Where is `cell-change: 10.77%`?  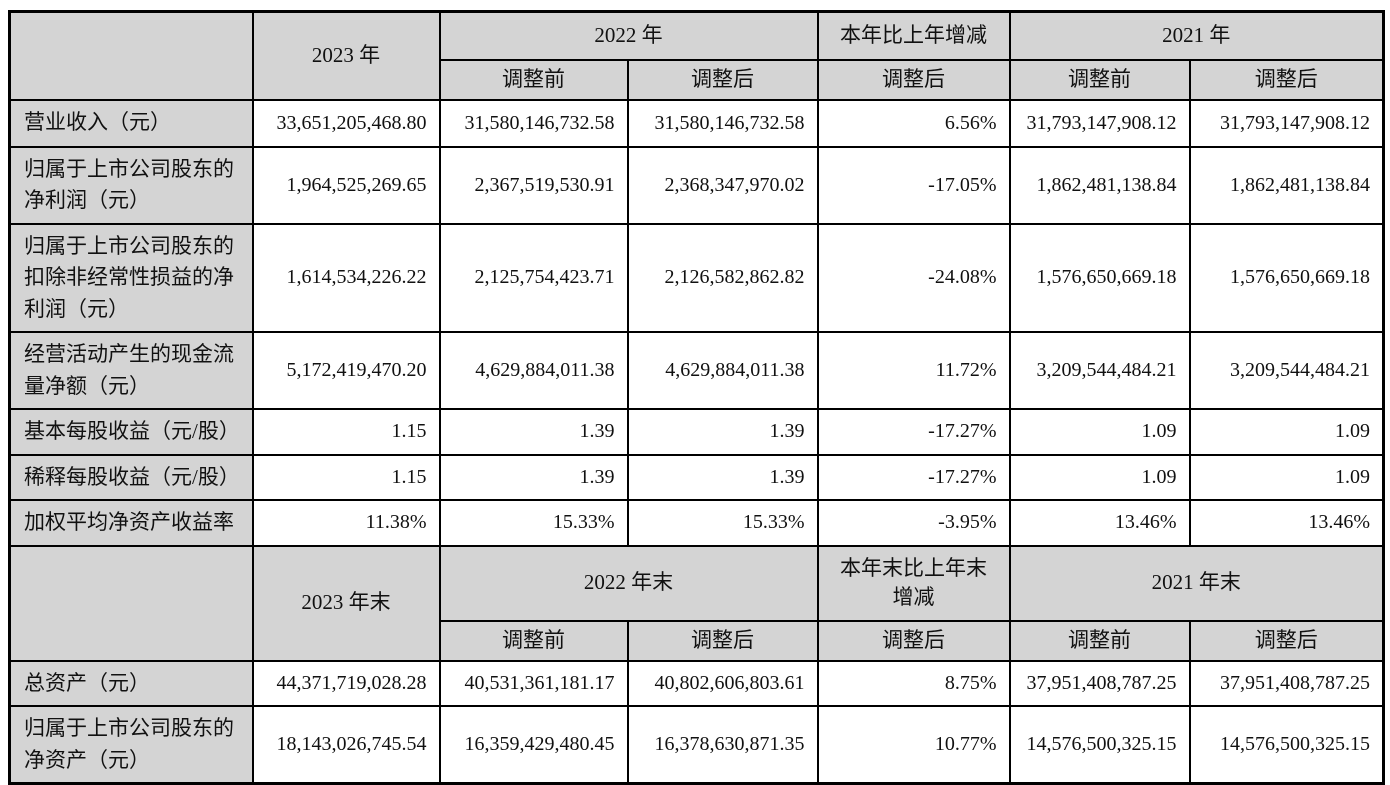 cell-change: 10.77% is located at coordinates (913, 745).